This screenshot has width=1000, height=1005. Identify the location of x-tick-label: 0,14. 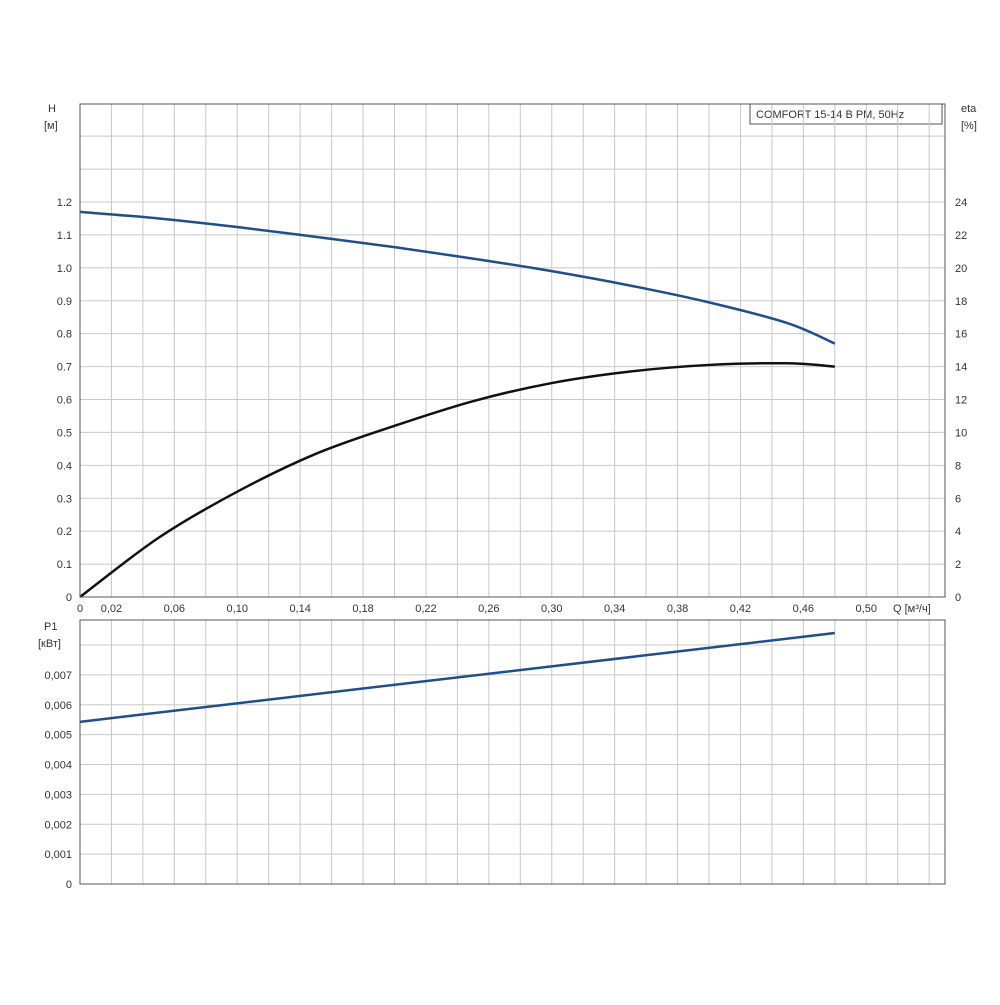
(299, 609).